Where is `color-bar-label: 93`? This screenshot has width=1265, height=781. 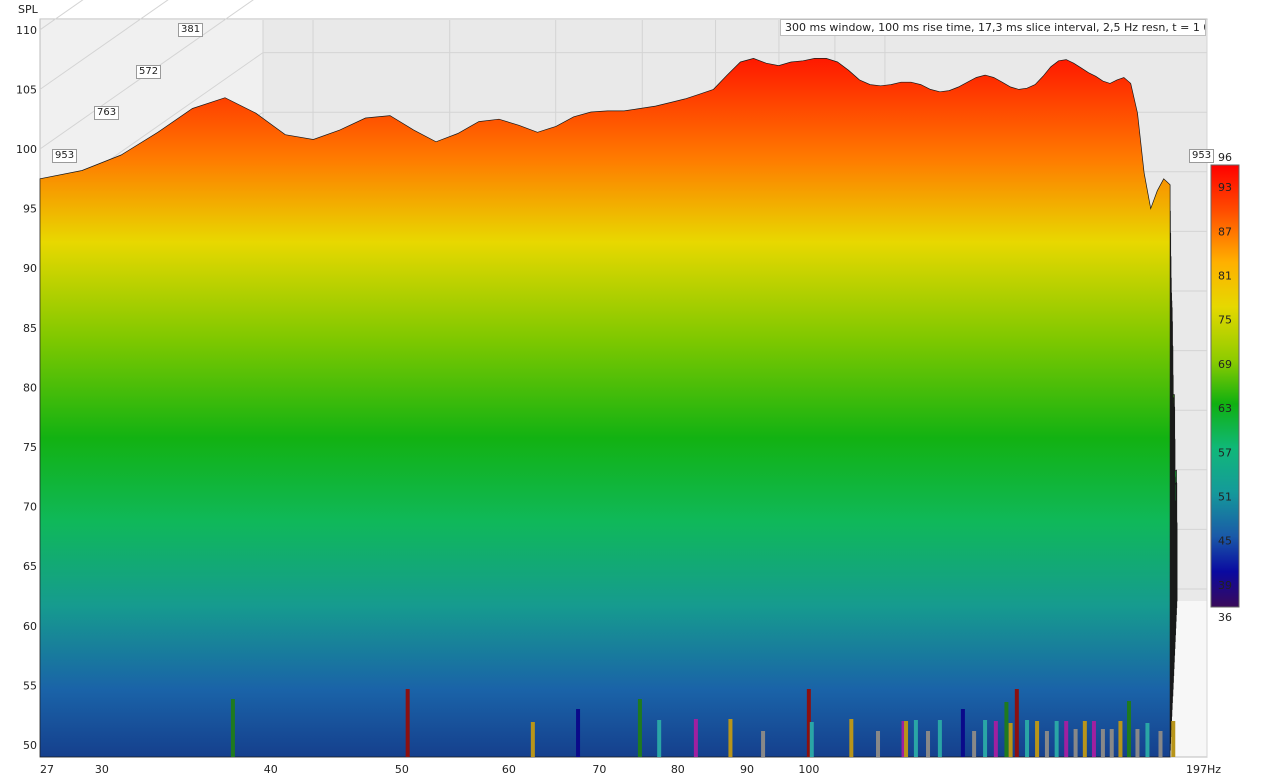
color-bar-label: 93 is located at coordinates (1225, 187).